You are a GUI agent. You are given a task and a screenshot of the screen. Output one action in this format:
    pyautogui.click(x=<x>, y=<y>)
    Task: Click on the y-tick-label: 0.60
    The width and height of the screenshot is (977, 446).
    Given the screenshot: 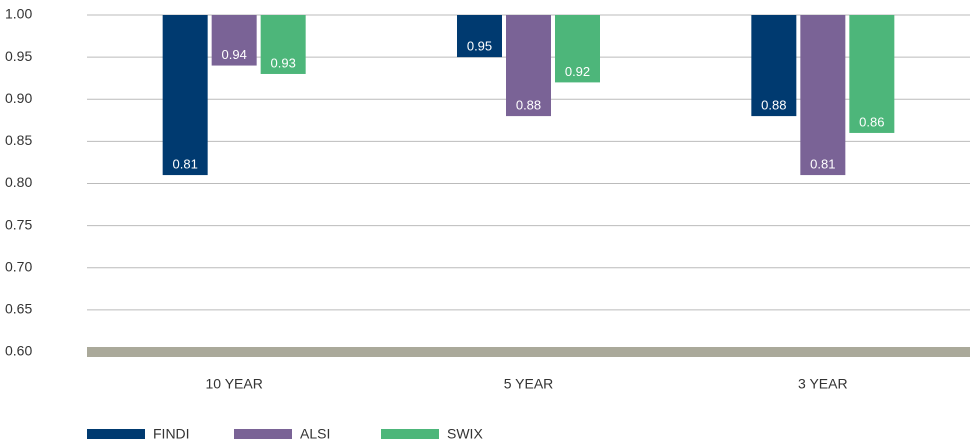 What is the action you would take?
    pyautogui.click(x=18, y=351)
    